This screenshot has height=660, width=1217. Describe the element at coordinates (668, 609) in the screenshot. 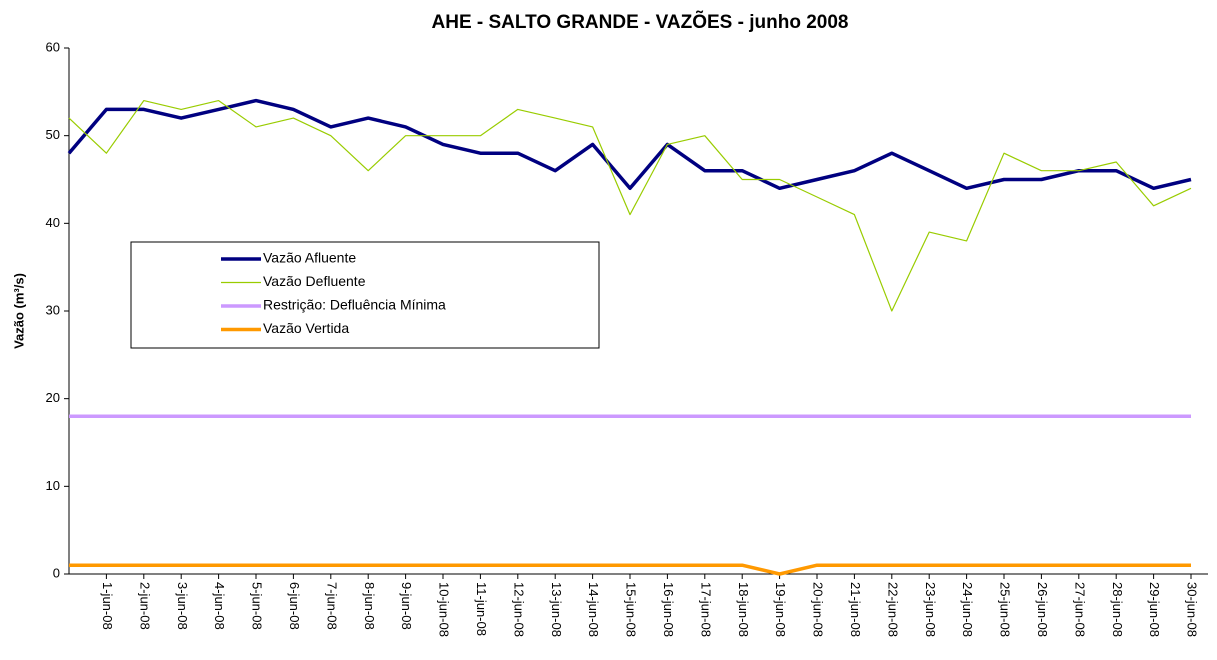

I see `x-tick-label: 16-jun-08` at that location.